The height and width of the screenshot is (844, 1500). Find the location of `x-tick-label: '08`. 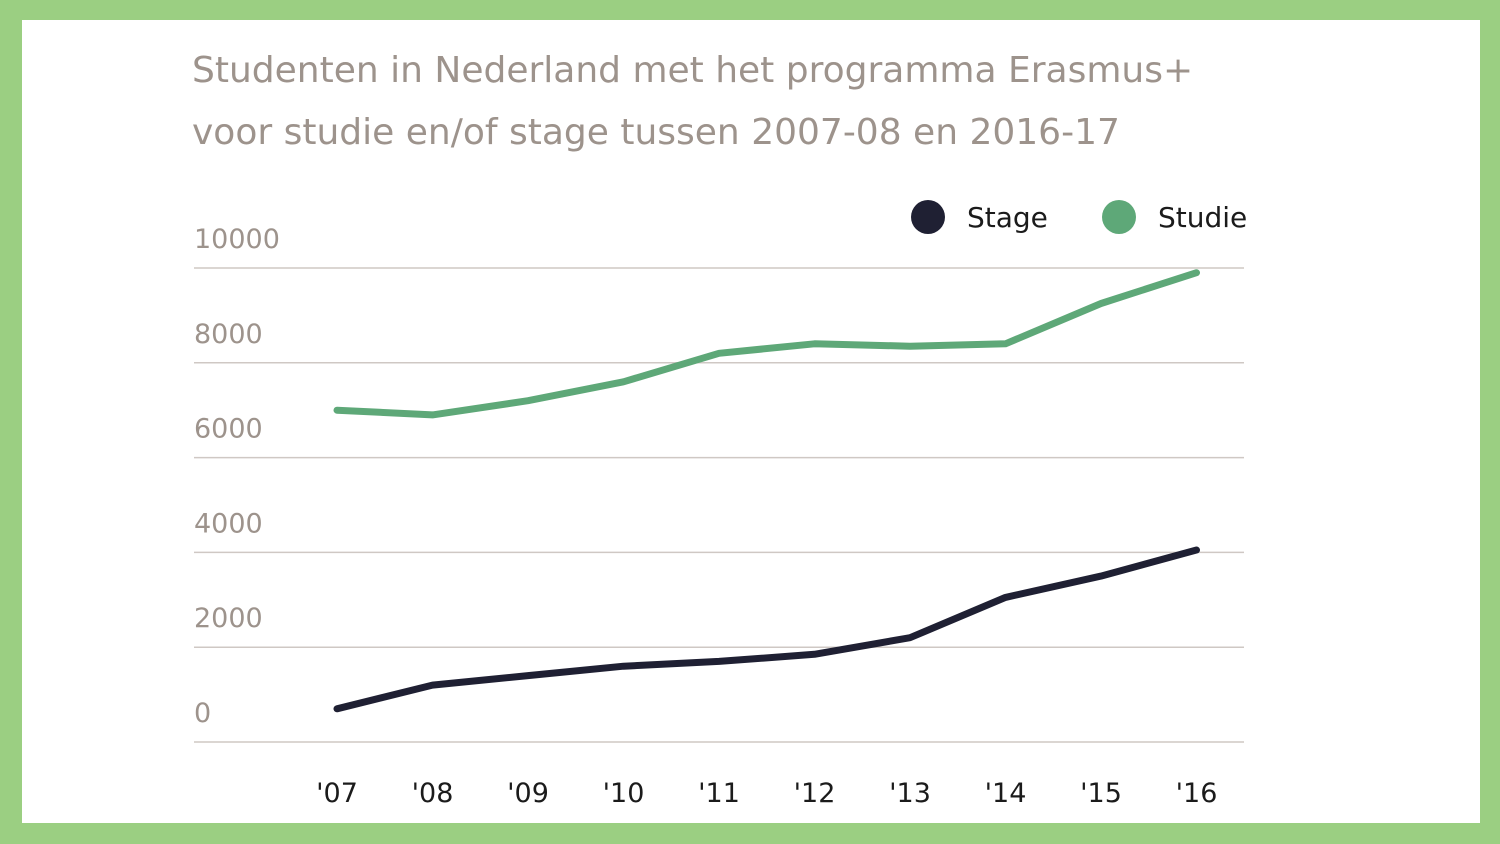

x-tick-label: '08 is located at coordinates (433, 793).